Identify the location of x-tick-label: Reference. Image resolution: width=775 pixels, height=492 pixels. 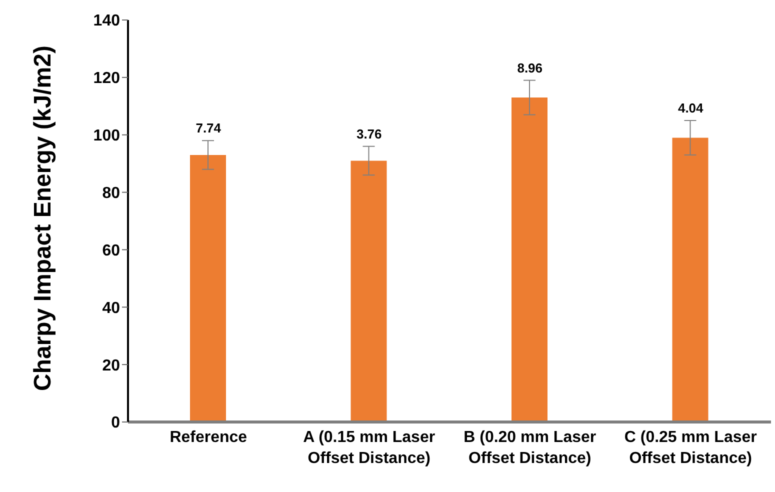
(209, 437).